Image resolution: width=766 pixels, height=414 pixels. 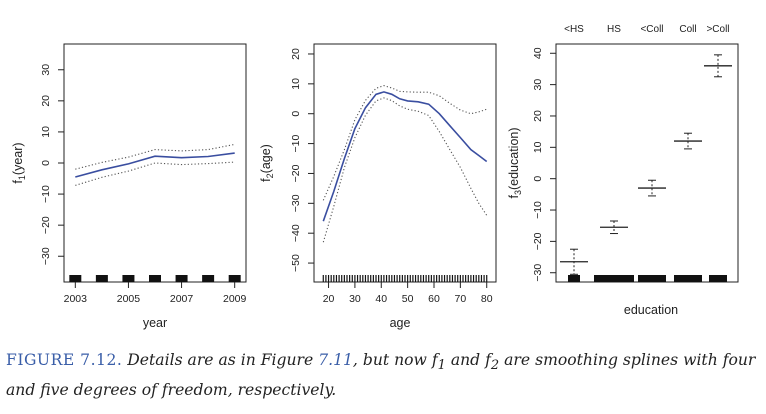 I want to click on y-axis-label-rest: (year), so click(x=18, y=158).